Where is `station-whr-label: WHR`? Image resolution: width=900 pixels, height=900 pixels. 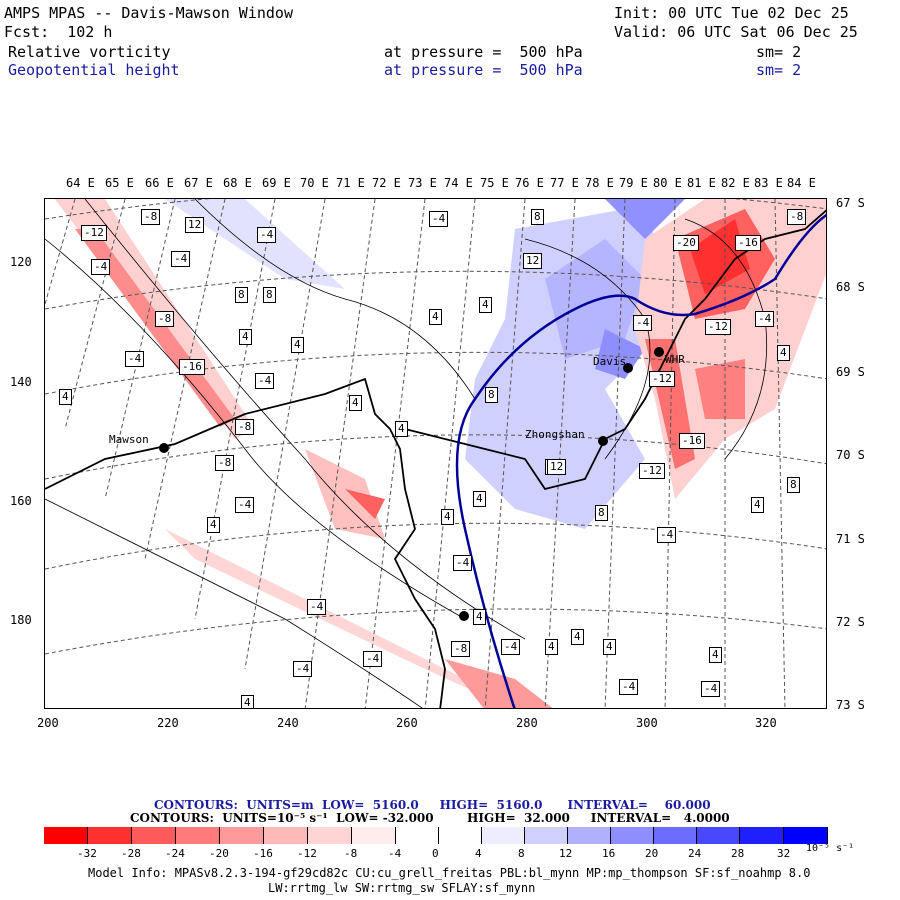
station-whr-label: WHR is located at coordinates (675, 359).